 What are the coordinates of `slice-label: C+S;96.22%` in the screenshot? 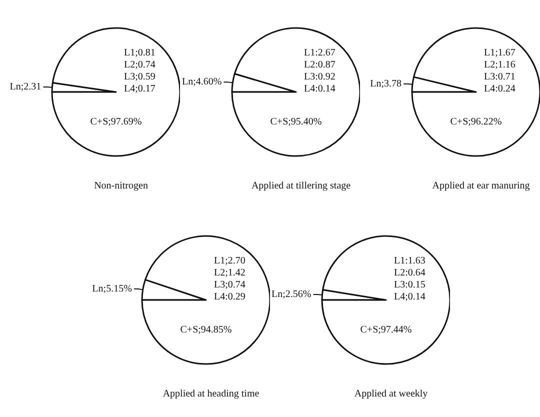 It's located at (476, 122).